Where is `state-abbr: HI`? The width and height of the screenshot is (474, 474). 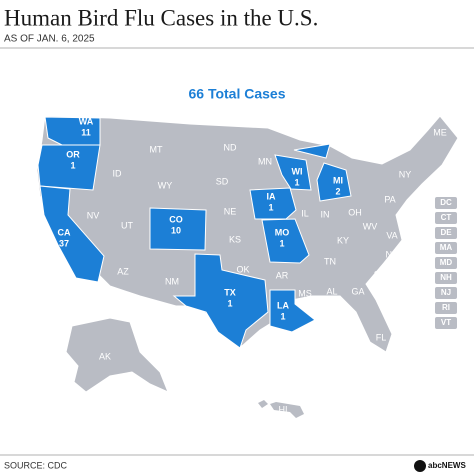 state-abbr: HI is located at coordinates (283, 409).